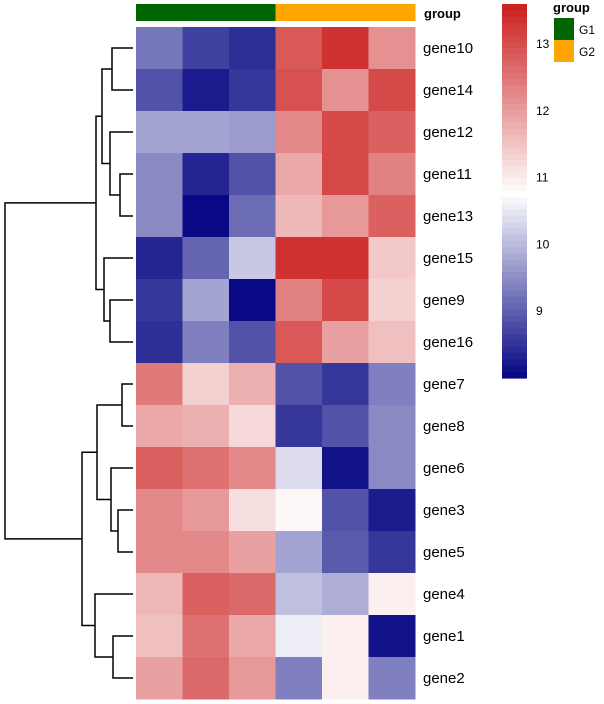 Image resolution: width=604 pixels, height=704 pixels. What do you see at coordinates (444, 594) in the screenshot?
I see `row-label-gene4: gene4` at bounding box center [444, 594].